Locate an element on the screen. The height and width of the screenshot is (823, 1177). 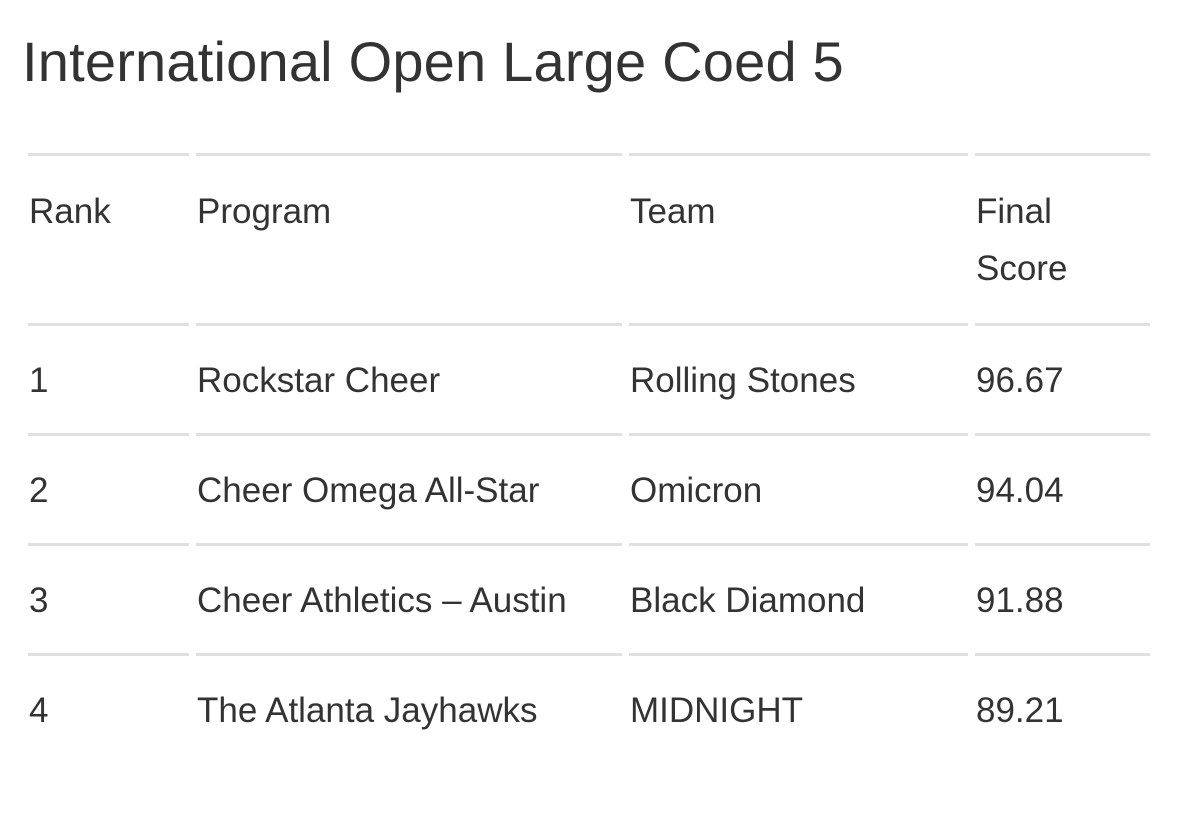
final-score-cell: 89.21 is located at coordinates (1062, 708).